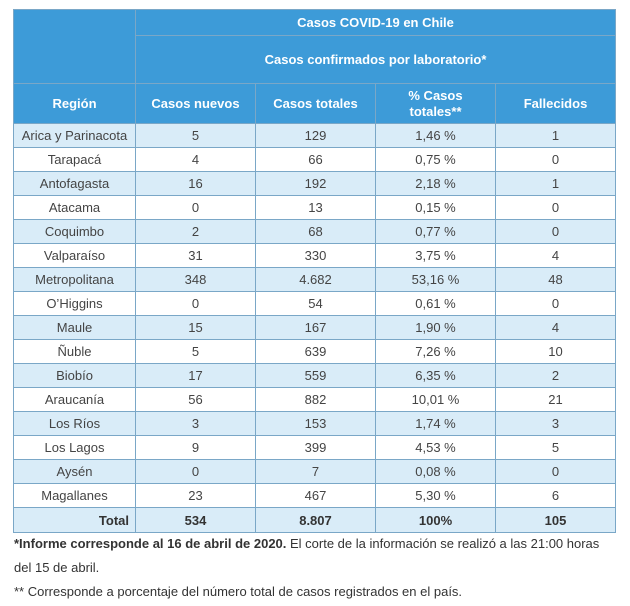  I want to click on header-empty-cell, so click(74, 46).